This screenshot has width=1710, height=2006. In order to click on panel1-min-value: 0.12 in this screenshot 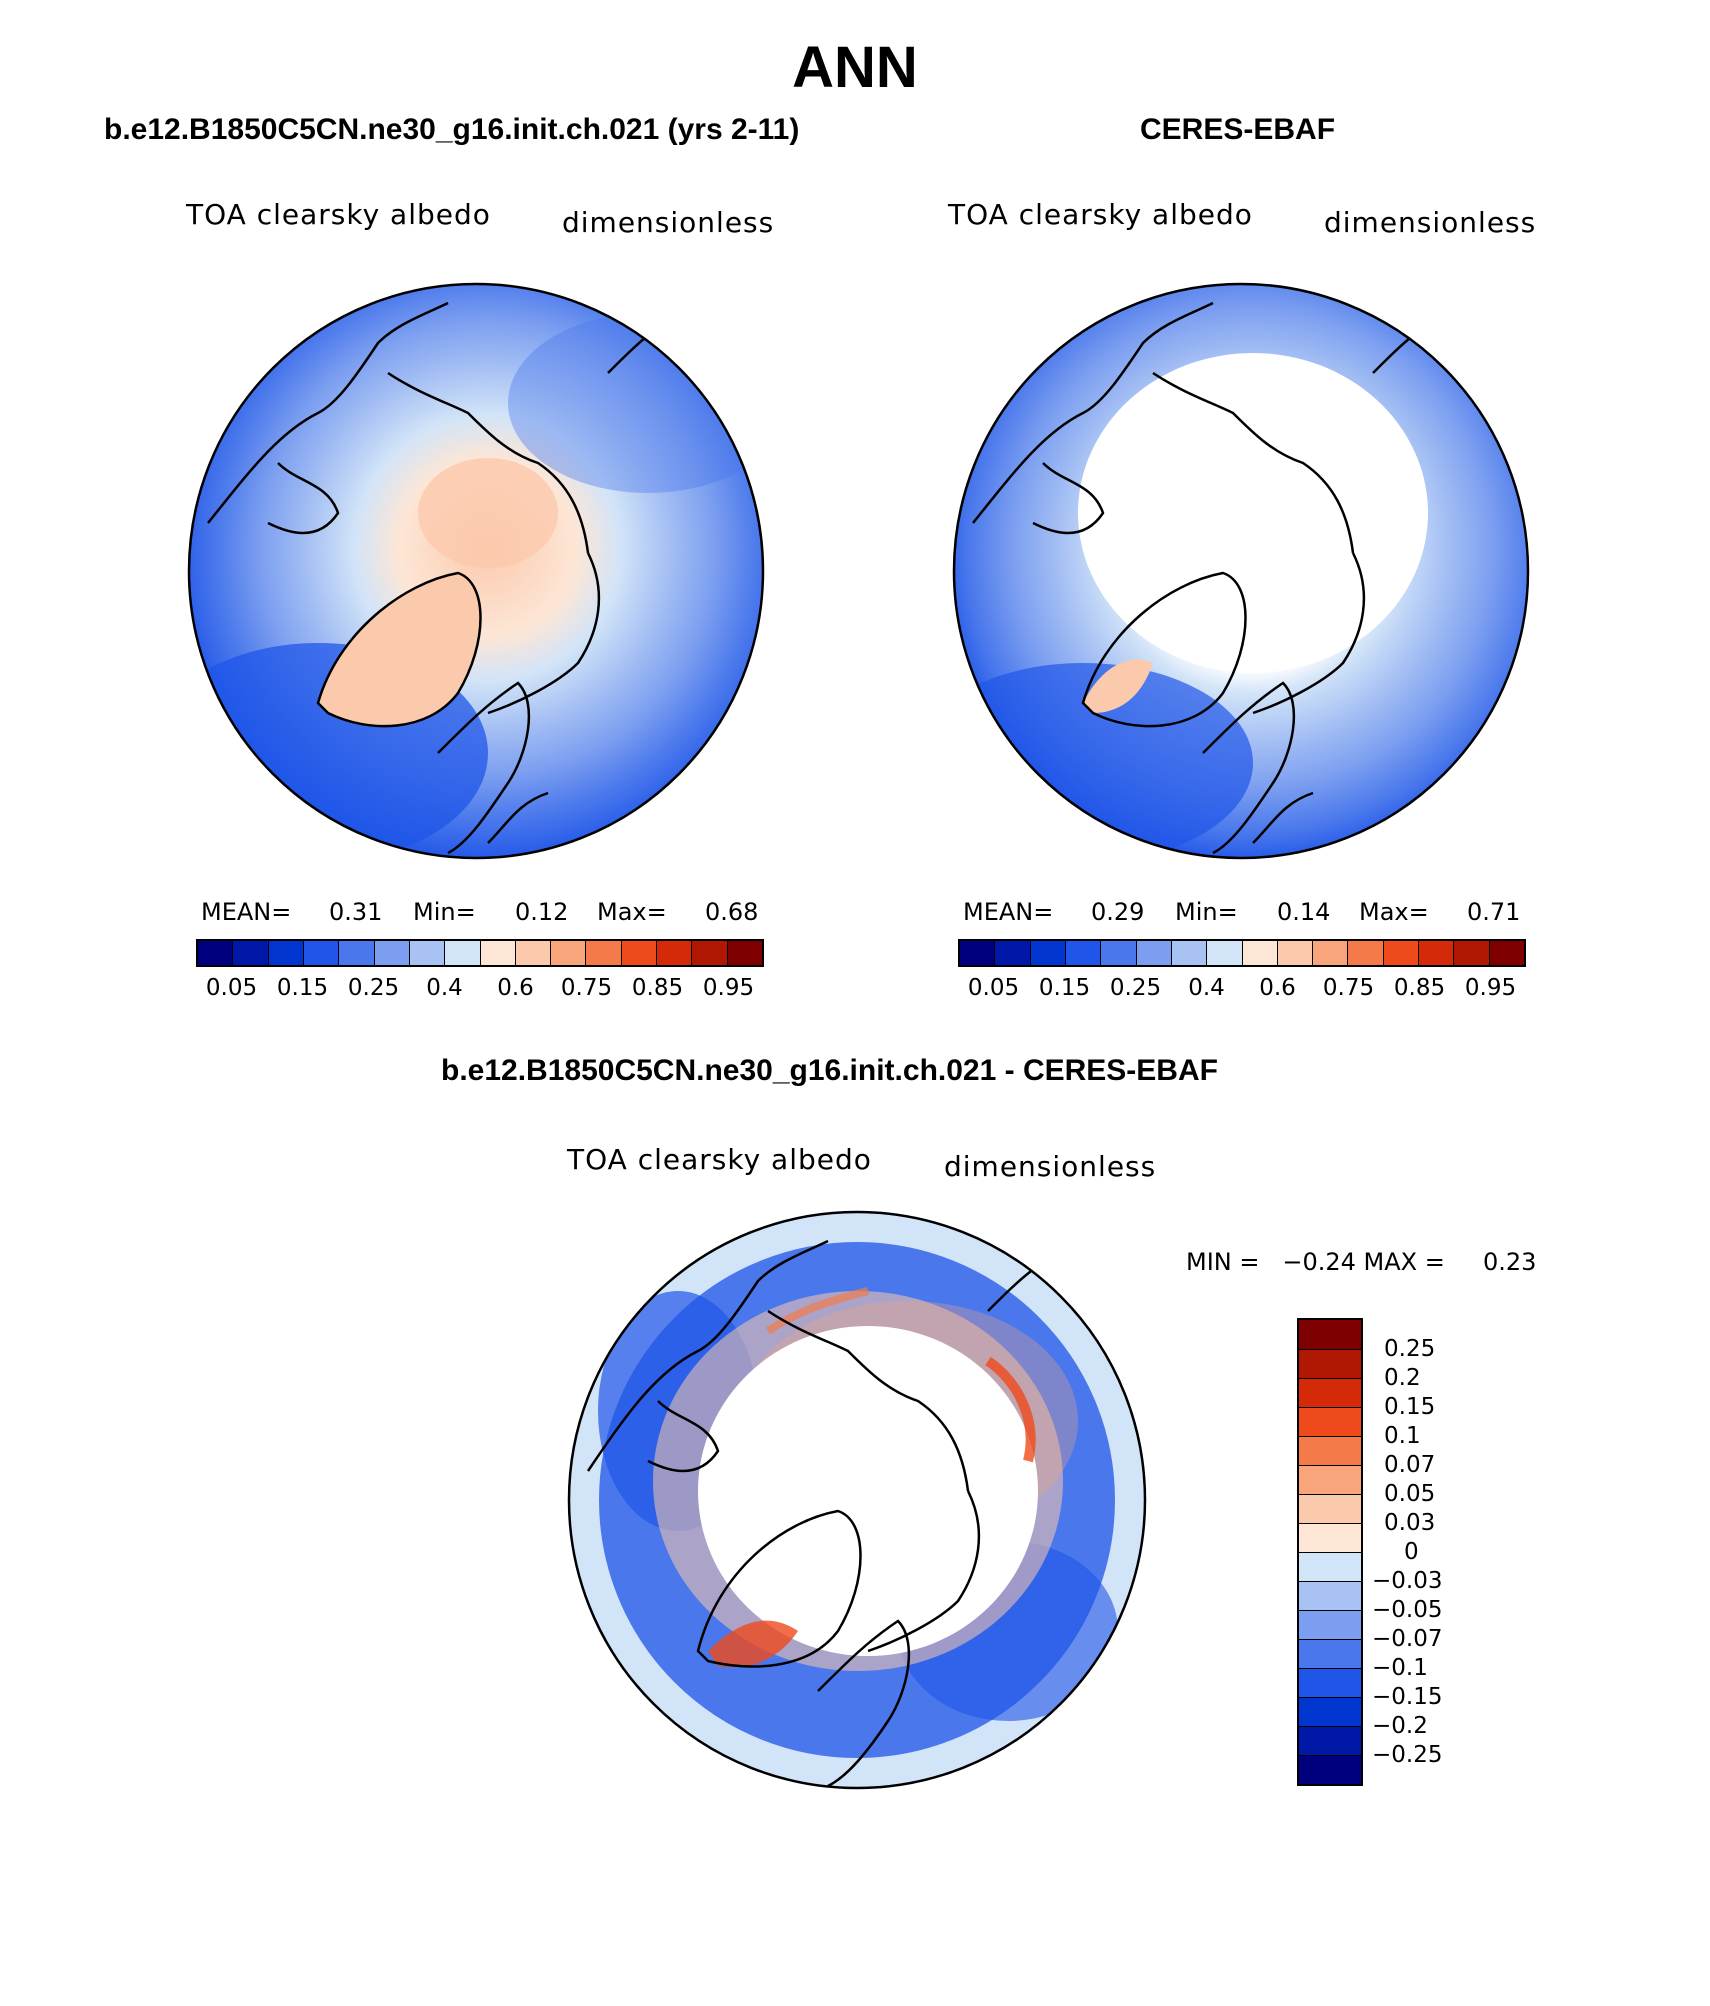, I will do `click(542, 912)`.